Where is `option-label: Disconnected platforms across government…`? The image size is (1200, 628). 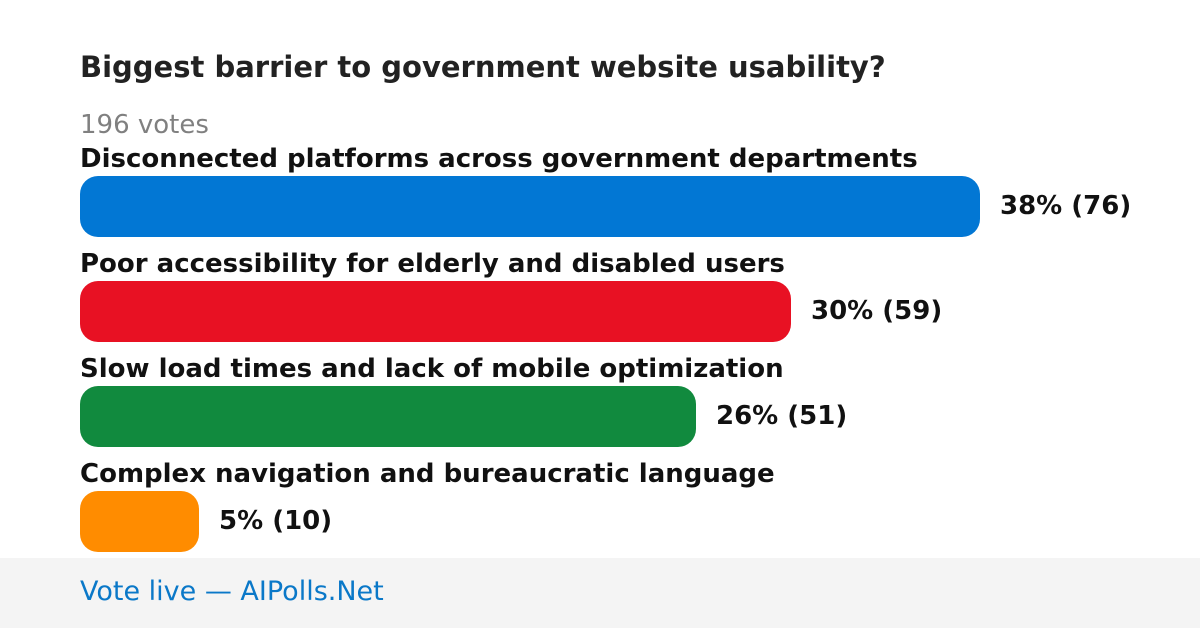 option-label: Disconnected platforms across government… is located at coordinates (499, 159).